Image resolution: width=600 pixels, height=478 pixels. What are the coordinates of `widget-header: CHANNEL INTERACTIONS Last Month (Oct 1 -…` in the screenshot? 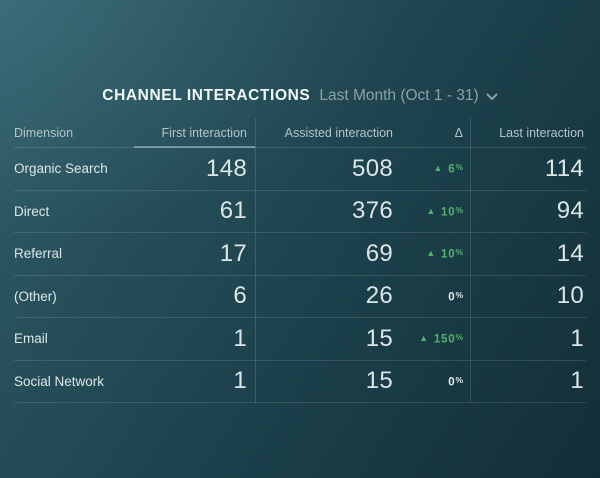 It's located at (300, 96).